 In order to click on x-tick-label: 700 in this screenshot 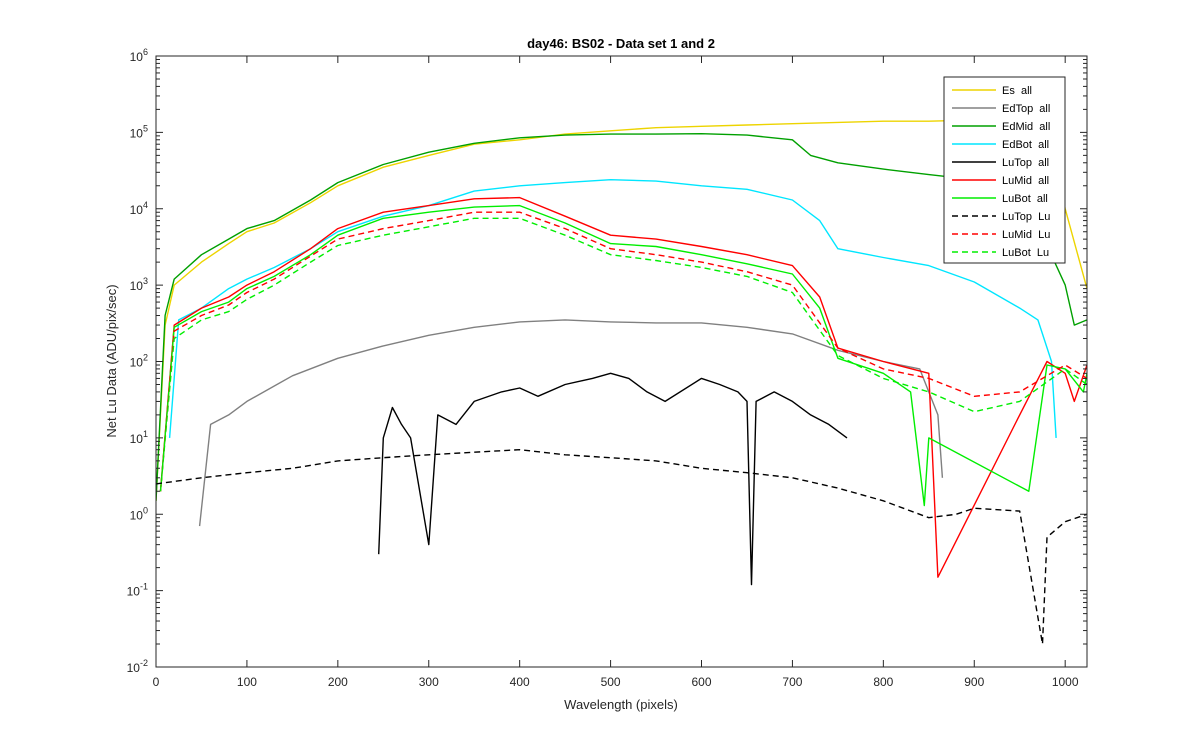, I will do `click(792, 682)`.